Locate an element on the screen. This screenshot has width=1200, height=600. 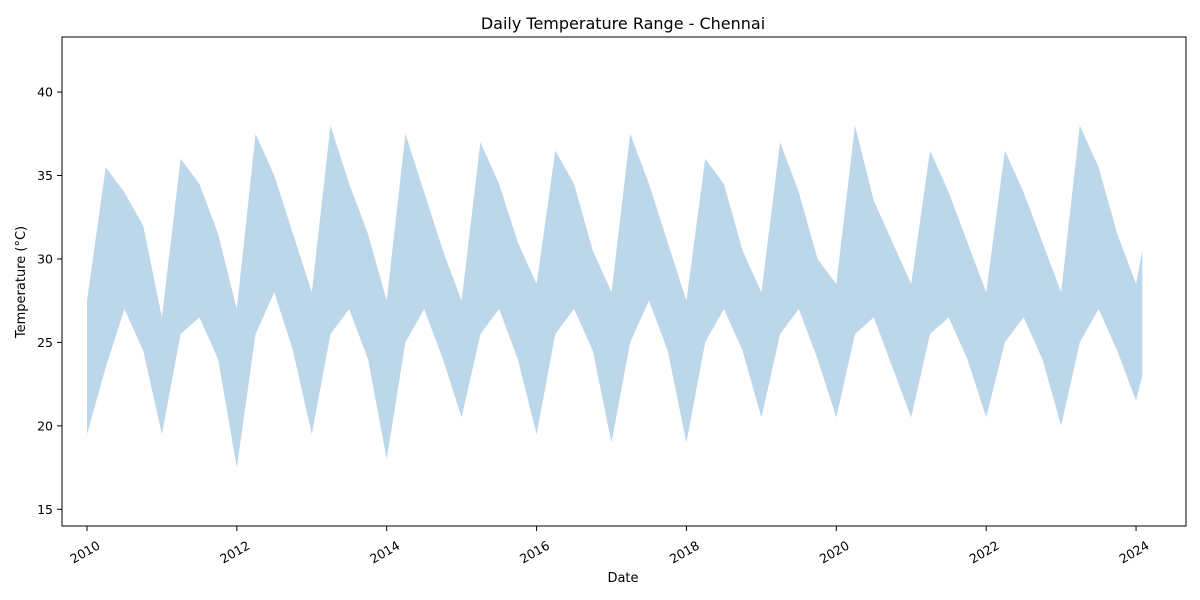
x-tick-label: 2012 is located at coordinates (234, 552).